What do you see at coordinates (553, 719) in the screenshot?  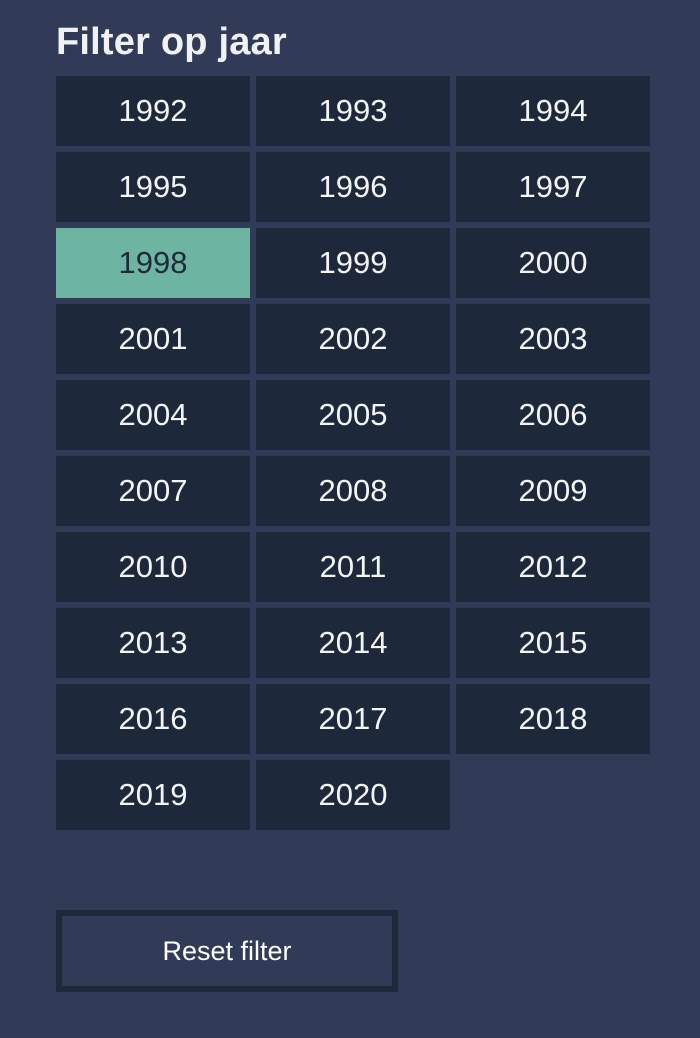 I see `year-button-2018: 2018` at bounding box center [553, 719].